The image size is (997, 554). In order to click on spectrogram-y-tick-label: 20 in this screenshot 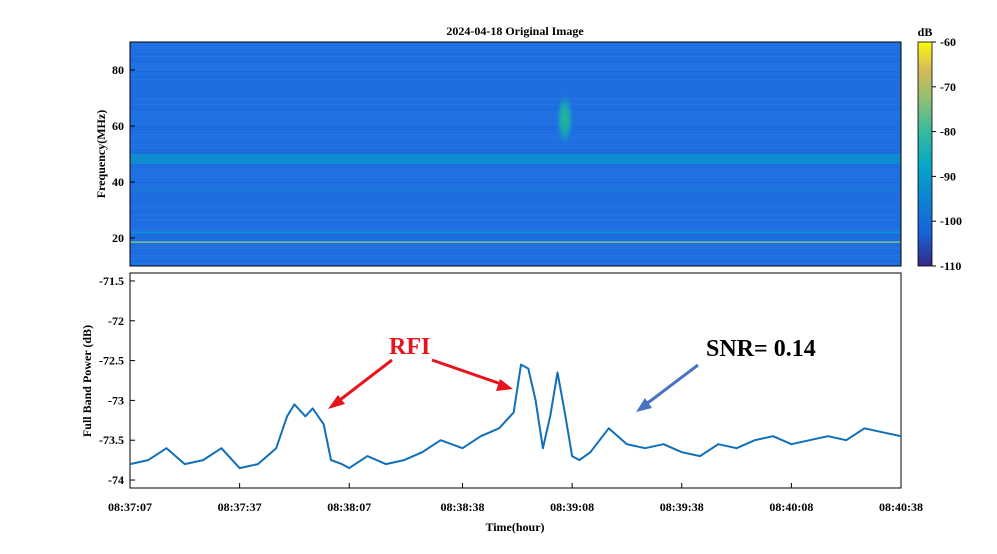, I will do `click(118, 238)`.